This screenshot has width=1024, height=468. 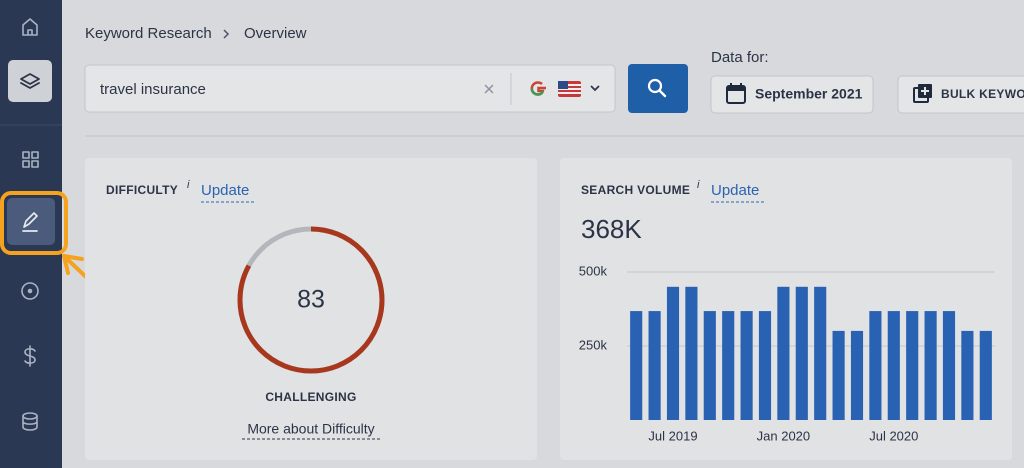 What do you see at coordinates (30, 421) in the screenshot?
I see `database-icon` at bounding box center [30, 421].